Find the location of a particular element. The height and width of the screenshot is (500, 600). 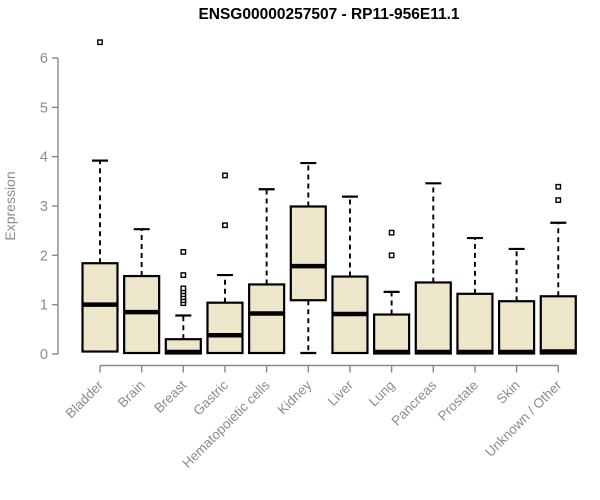

x-tick-label: Lung is located at coordinates (382, 394).